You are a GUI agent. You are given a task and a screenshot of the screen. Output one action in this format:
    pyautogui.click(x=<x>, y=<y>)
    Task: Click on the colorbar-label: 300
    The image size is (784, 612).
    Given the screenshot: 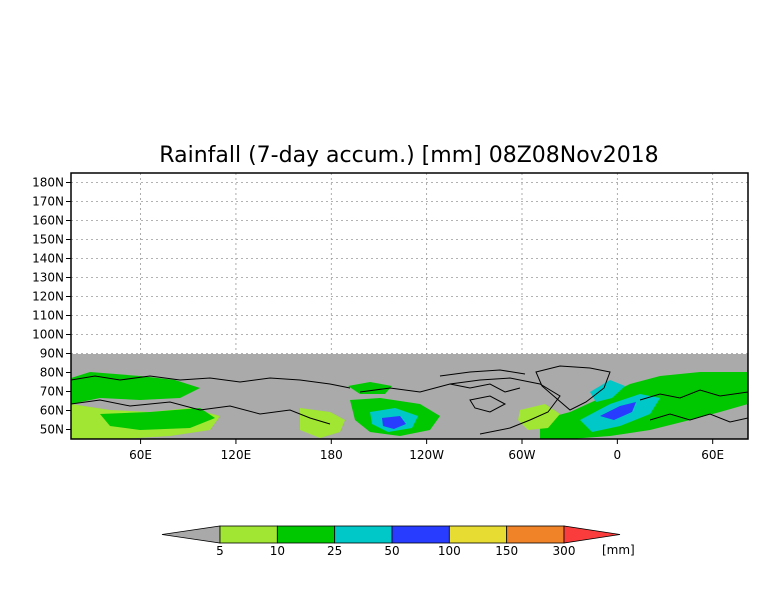 What is the action you would take?
    pyautogui.click(x=564, y=551)
    